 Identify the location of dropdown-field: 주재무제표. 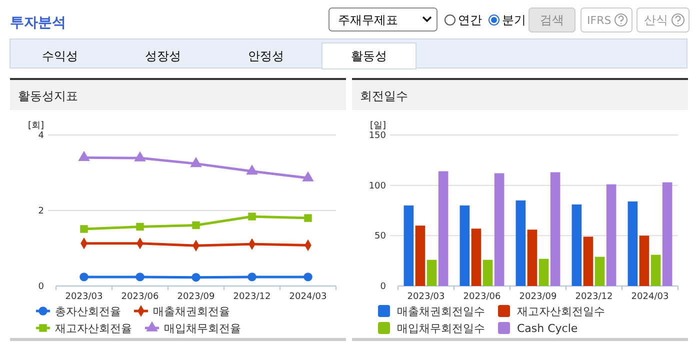
(383, 20).